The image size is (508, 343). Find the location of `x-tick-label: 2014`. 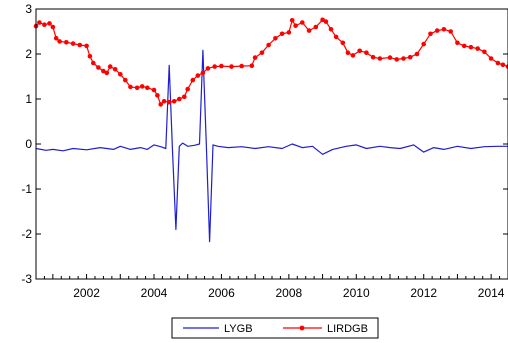

x-tick-label: 2014 is located at coordinates (491, 293).